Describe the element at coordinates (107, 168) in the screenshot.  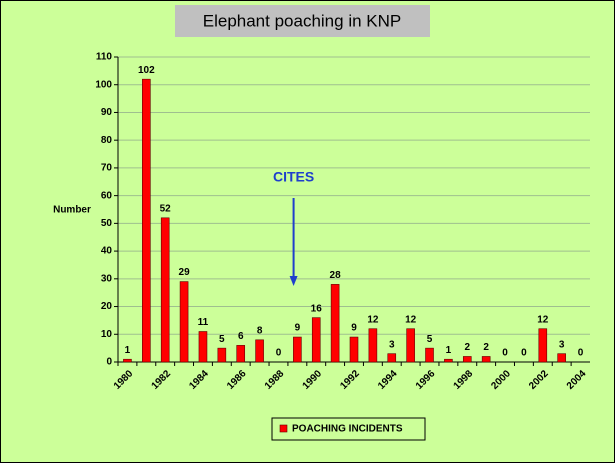
I see `y-tick-label: 70` at that location.